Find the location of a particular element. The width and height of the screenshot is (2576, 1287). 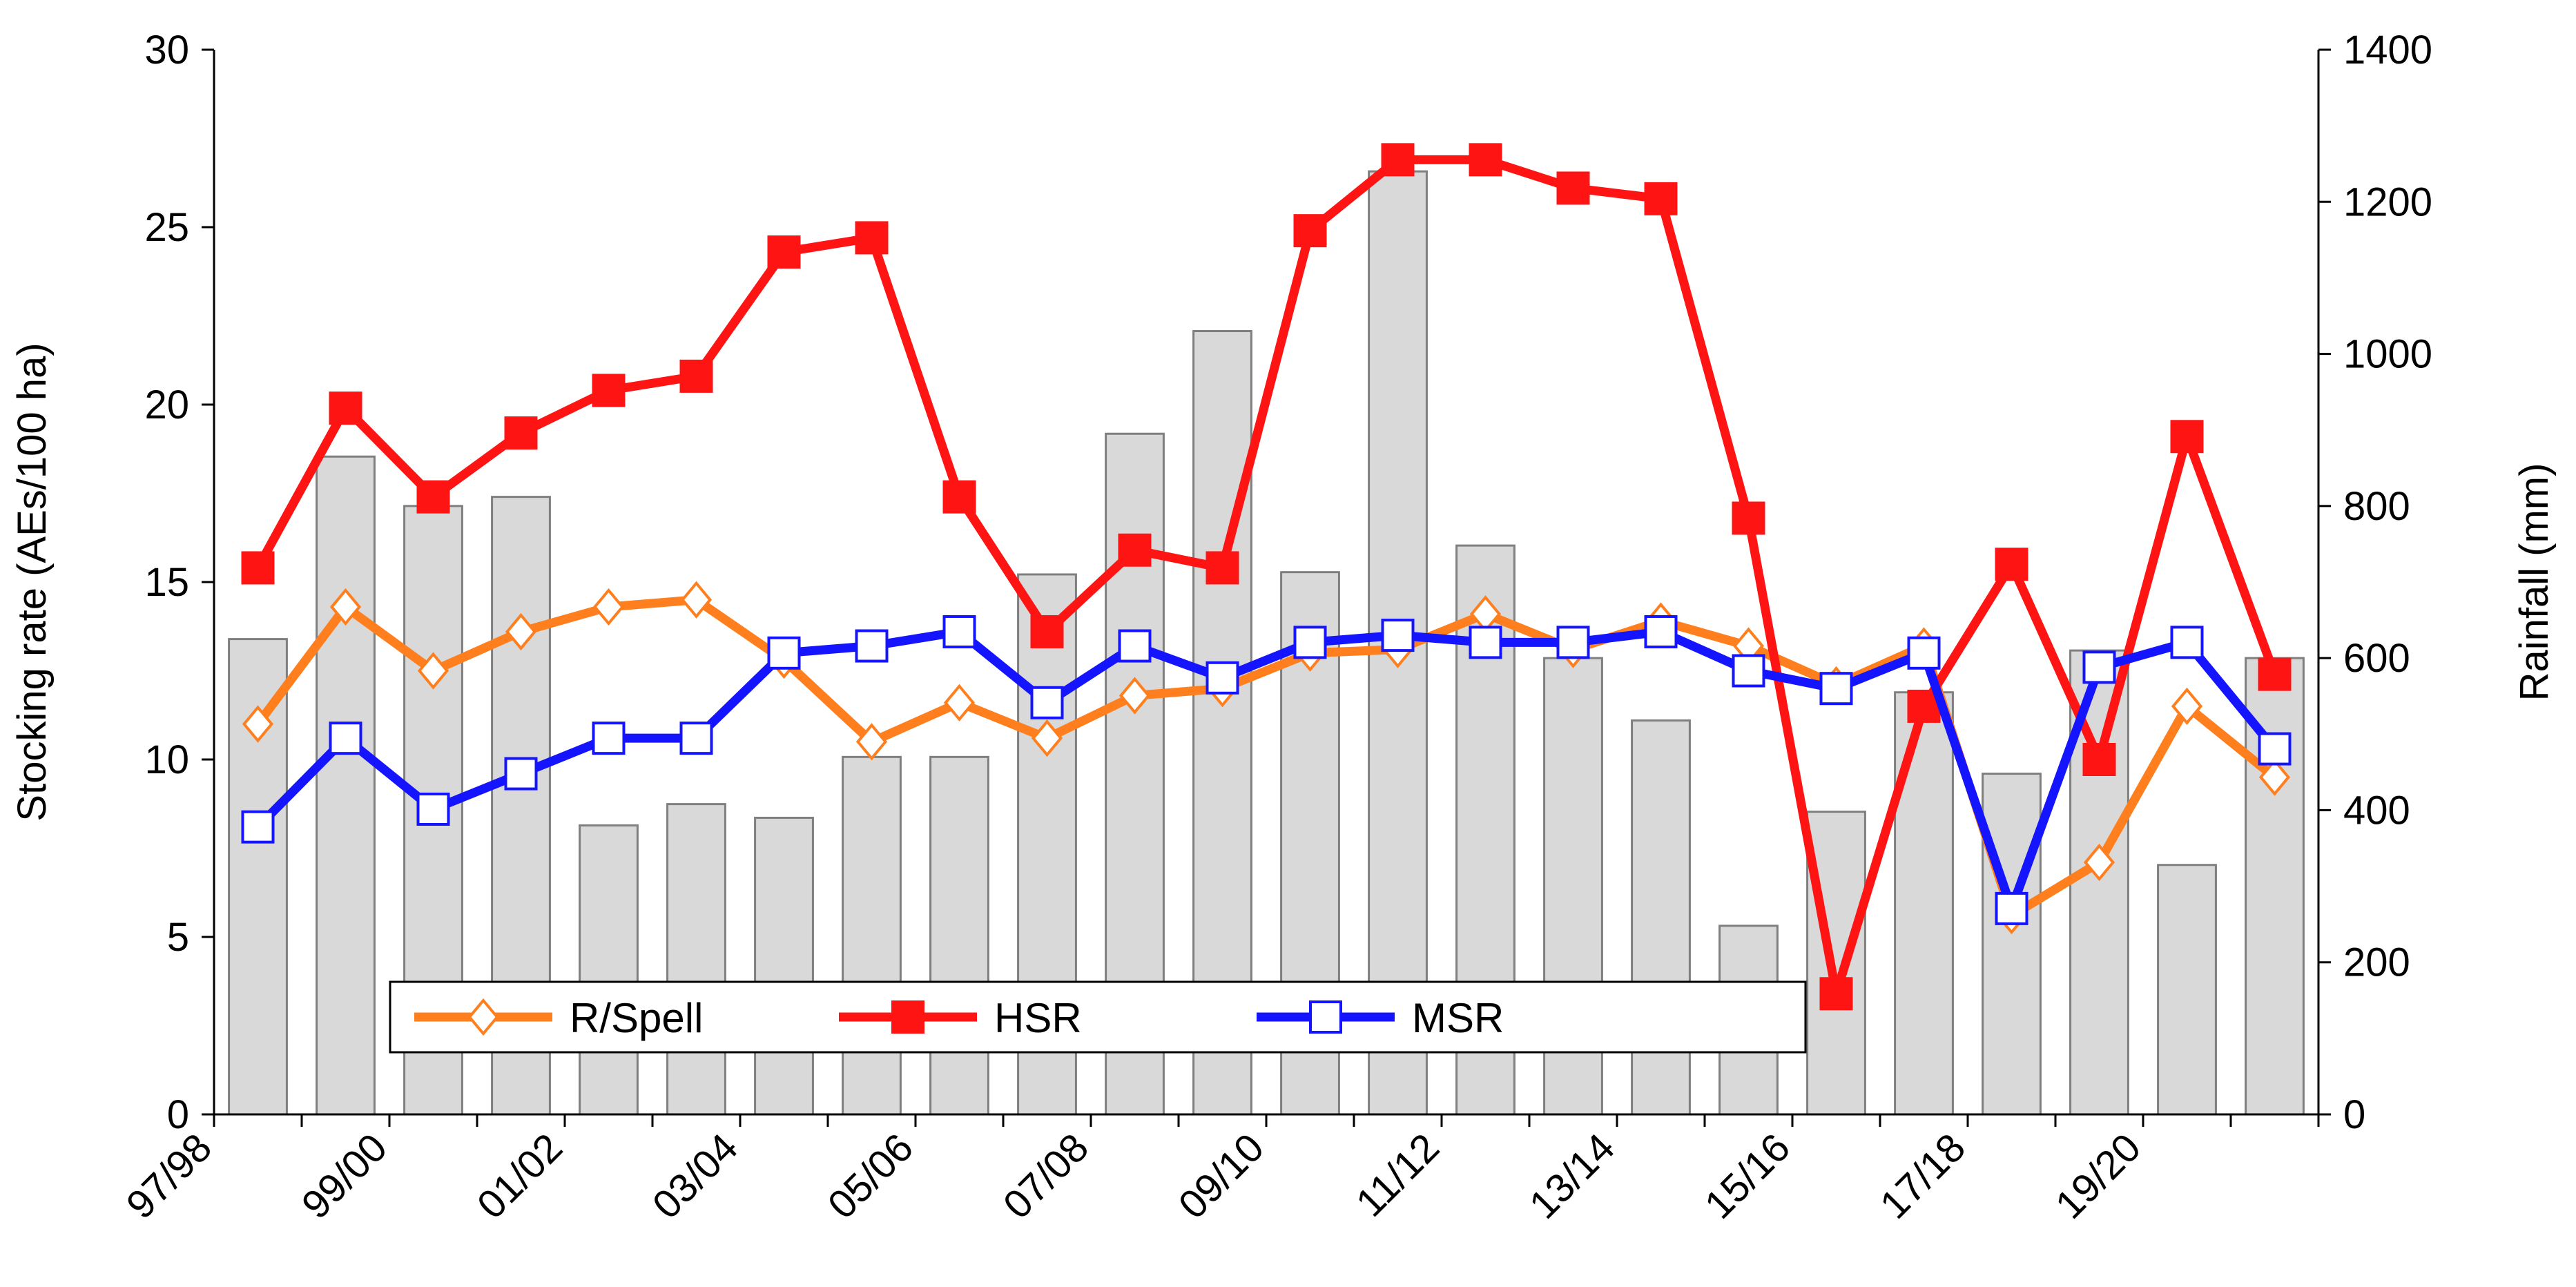

left-tick-label: 15 is located at coordinates (166, 583).